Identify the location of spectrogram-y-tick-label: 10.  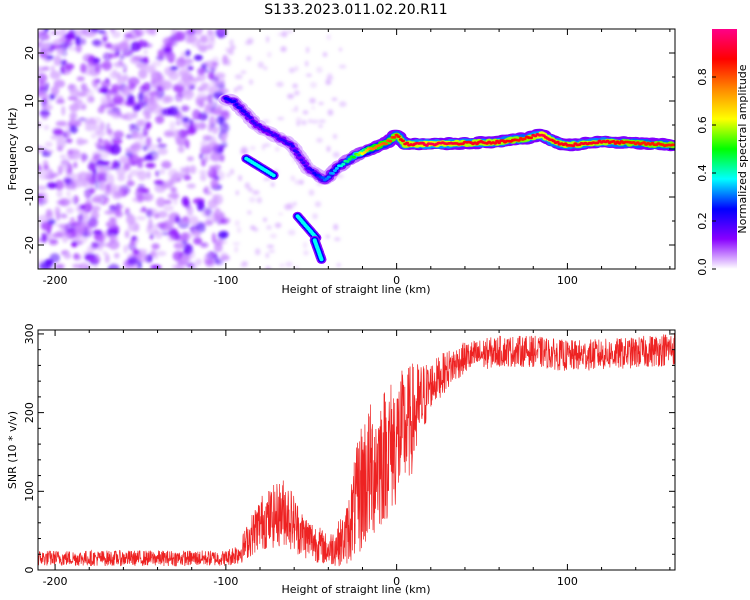
(29, 101).